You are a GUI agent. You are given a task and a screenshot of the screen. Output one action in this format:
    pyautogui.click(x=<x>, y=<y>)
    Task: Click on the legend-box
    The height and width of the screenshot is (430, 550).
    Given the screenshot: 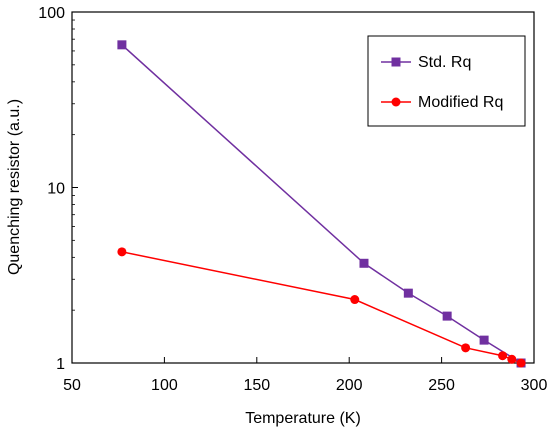 What is the action you would take?
    pyautogui.click(x=446, y=81)
    